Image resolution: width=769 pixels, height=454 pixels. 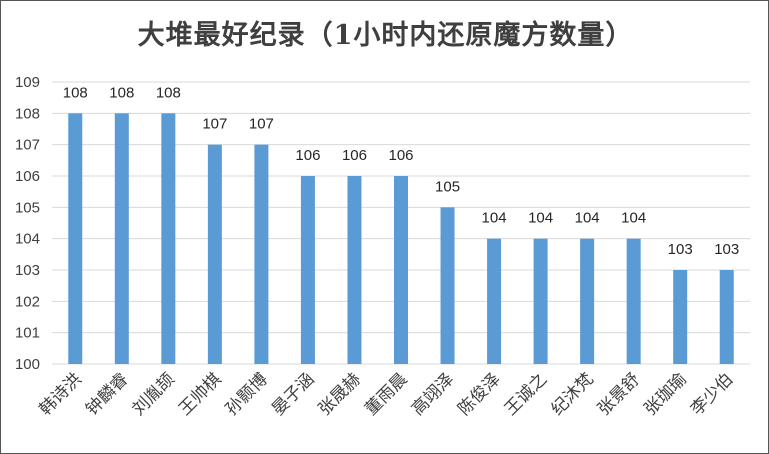 I want to click on y-tick-label: 103, so click(x=27, y=270).